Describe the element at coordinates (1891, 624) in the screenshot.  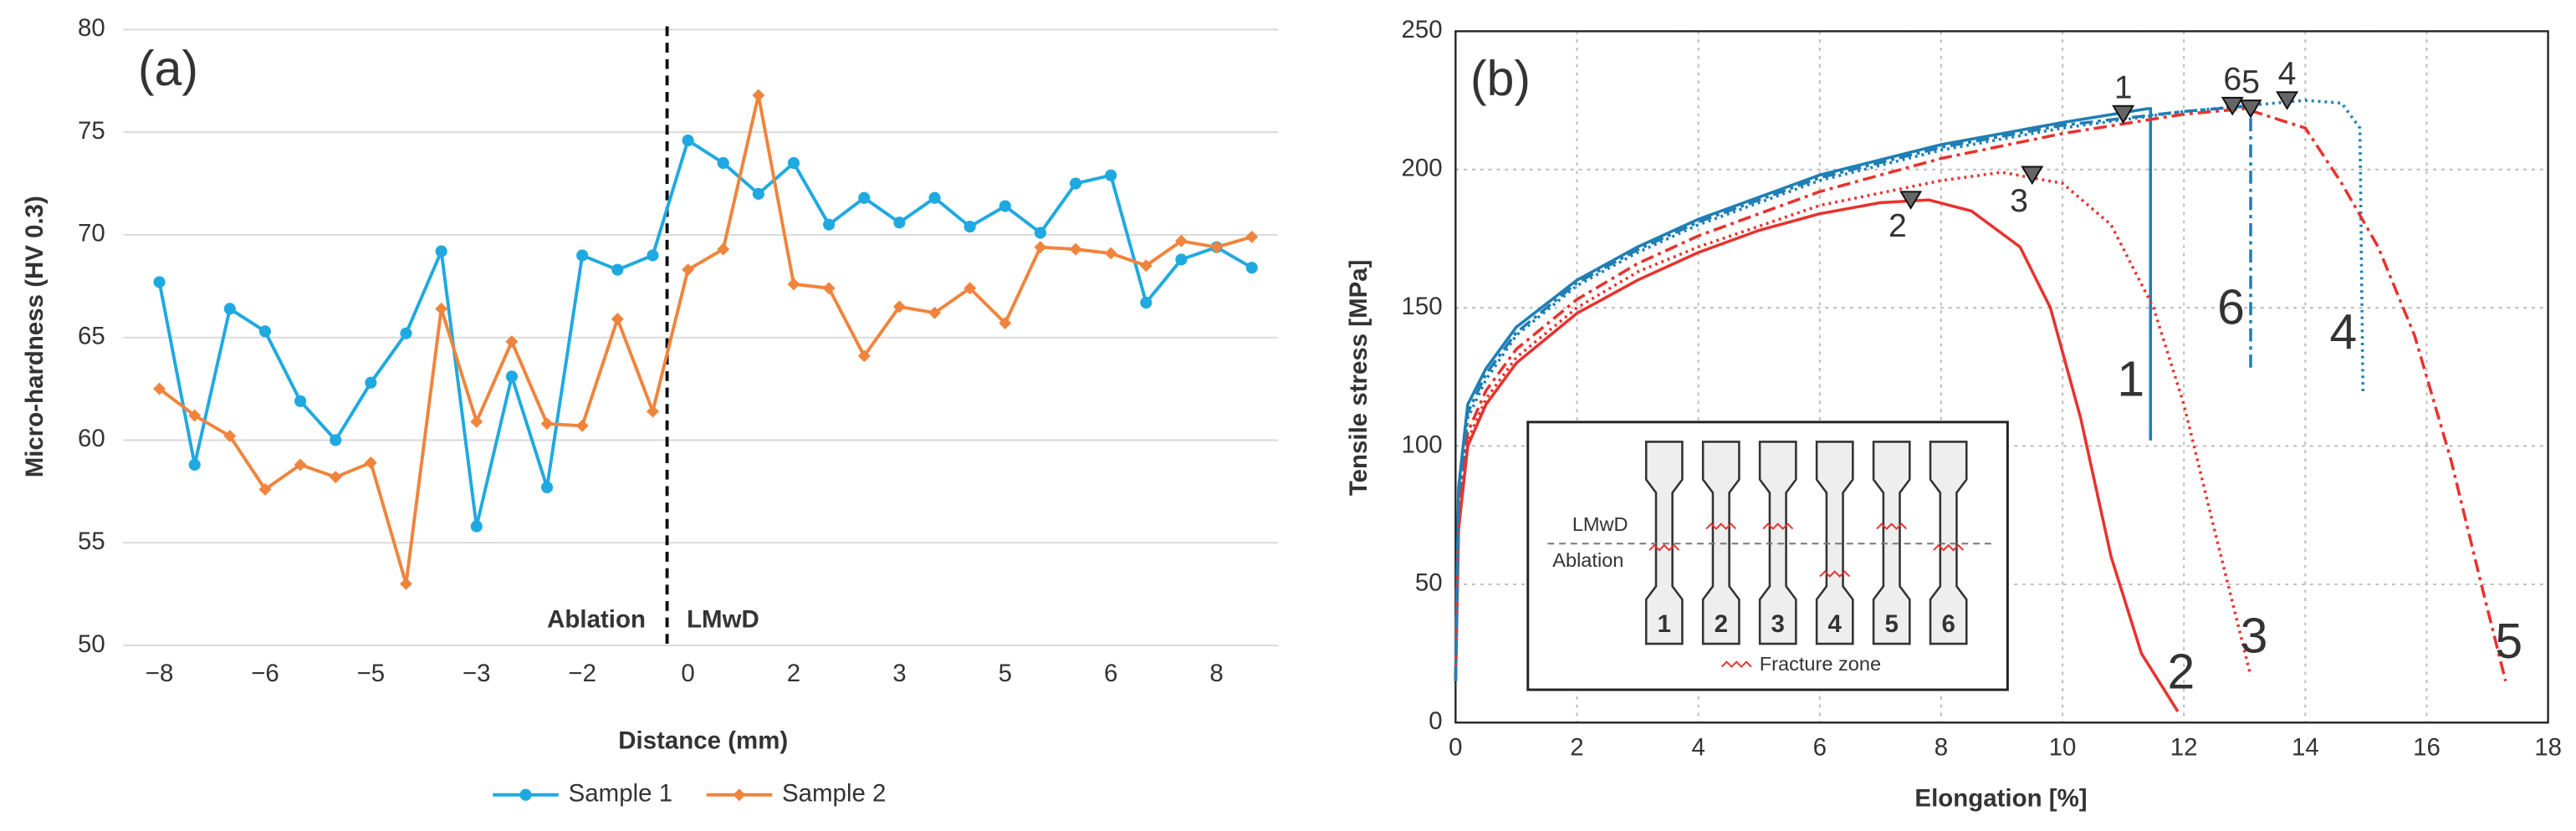
I see `specimen-label: 5` at that location.